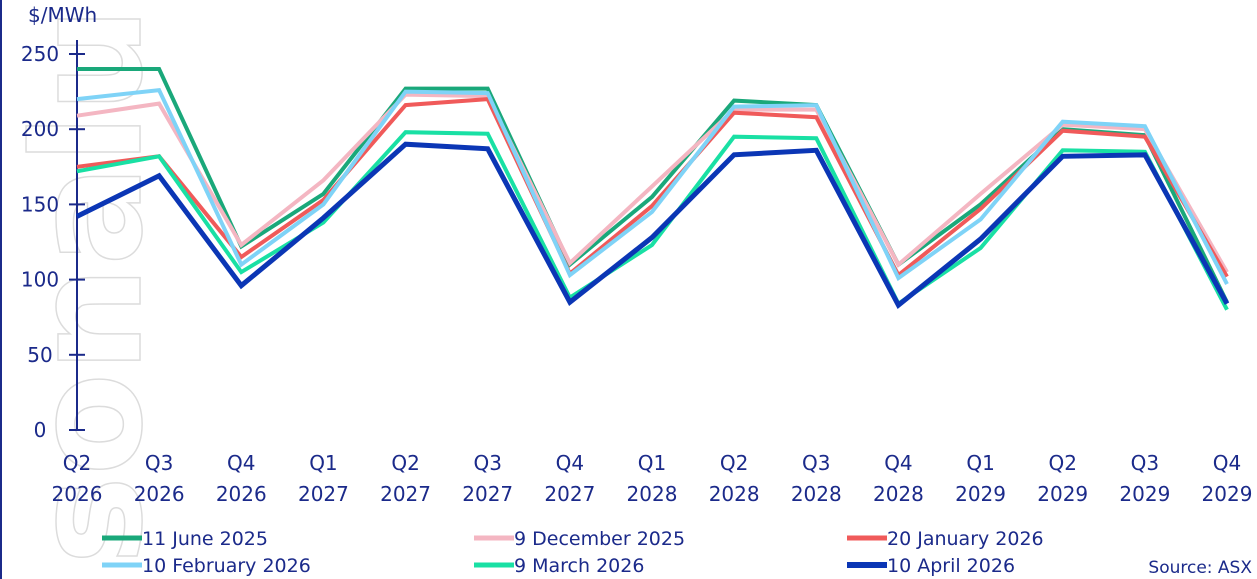 Image resolution: width=1257 pixels, height=579 pixels. What do you see at coordinates (40, 430) in the screenshot?
I see `y-tick-label: 0` at bounding box center [40, 430].